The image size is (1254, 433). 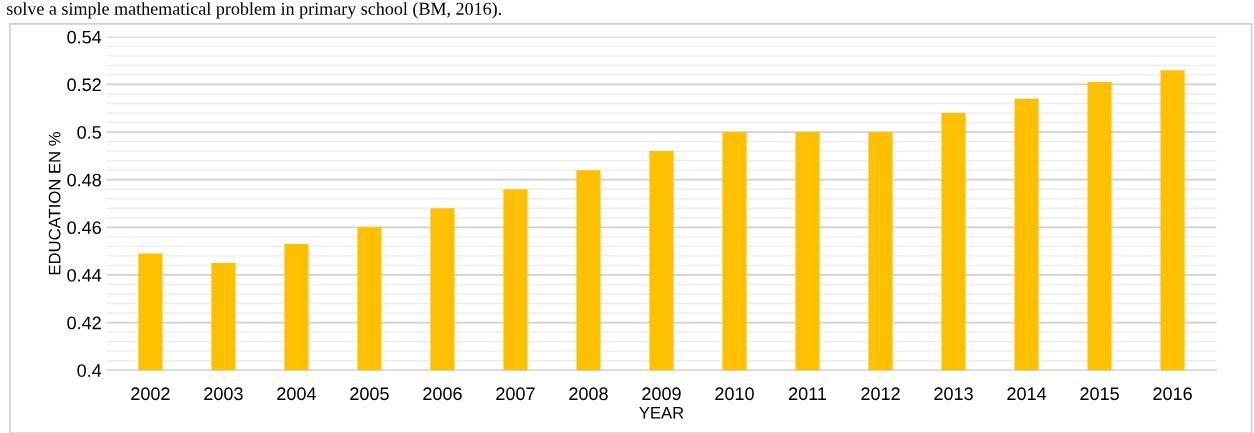 What do you see at coordinates (1027, 394) in the screenshot?
I see `x-tick-label: 2014` at bounding box center [1027, 394].